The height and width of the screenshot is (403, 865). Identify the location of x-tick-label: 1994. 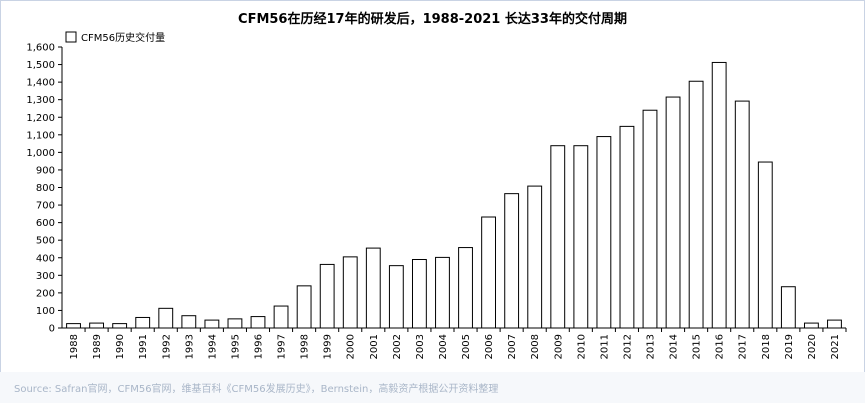
(212, 346).